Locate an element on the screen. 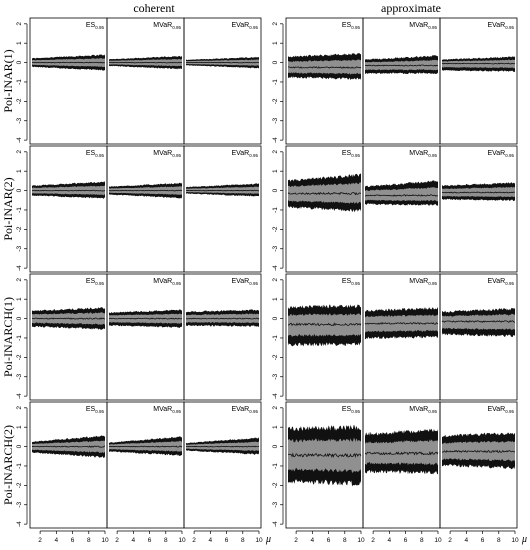  row-label: Poi-INARCH(1) is located at coordinates (8, 337).